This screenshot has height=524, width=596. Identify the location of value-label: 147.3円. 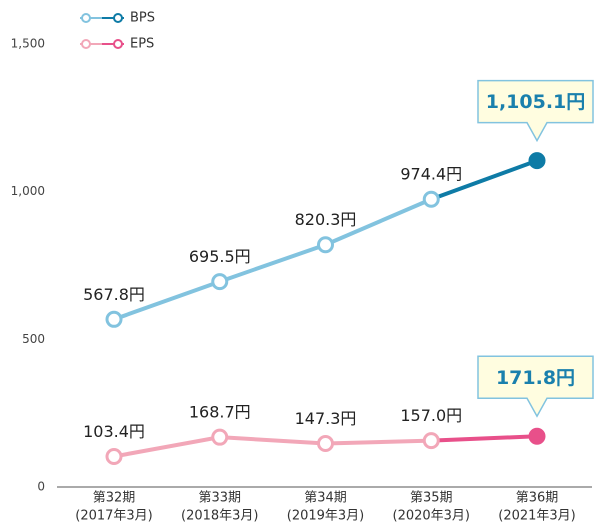
(326, 418).